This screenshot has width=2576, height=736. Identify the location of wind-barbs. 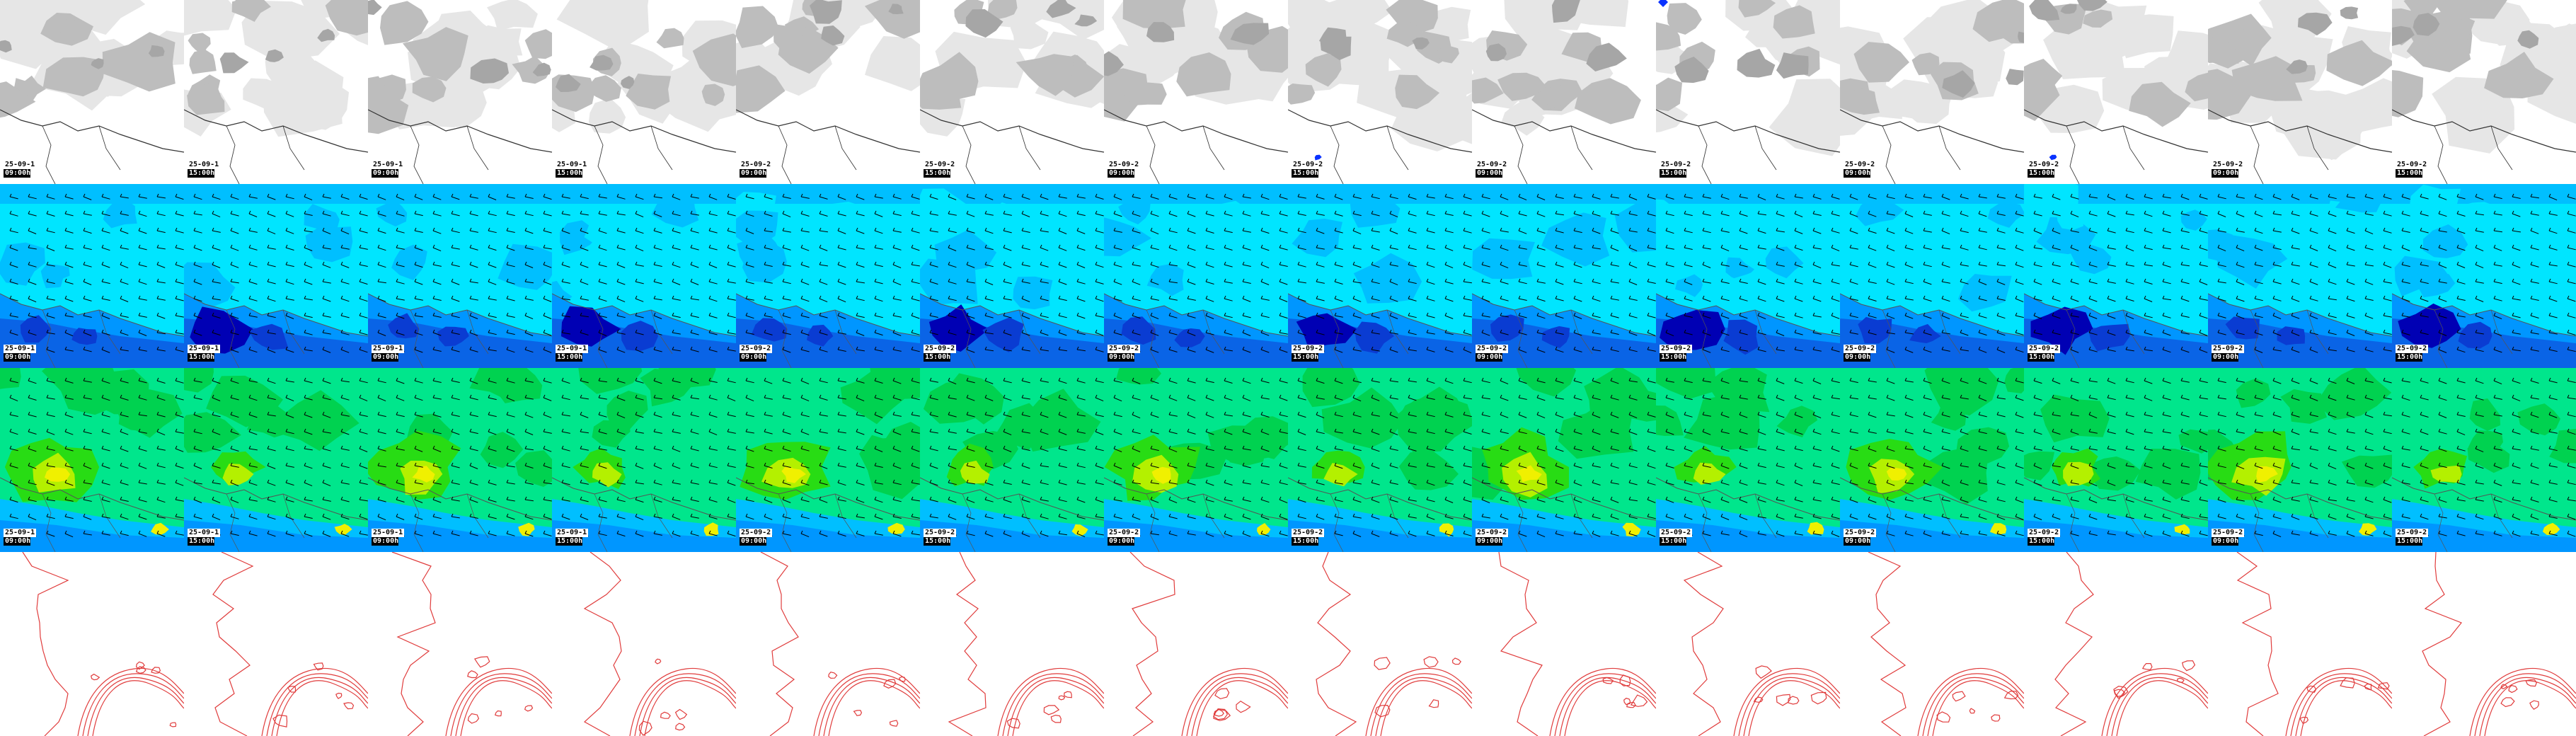
(649, 273).